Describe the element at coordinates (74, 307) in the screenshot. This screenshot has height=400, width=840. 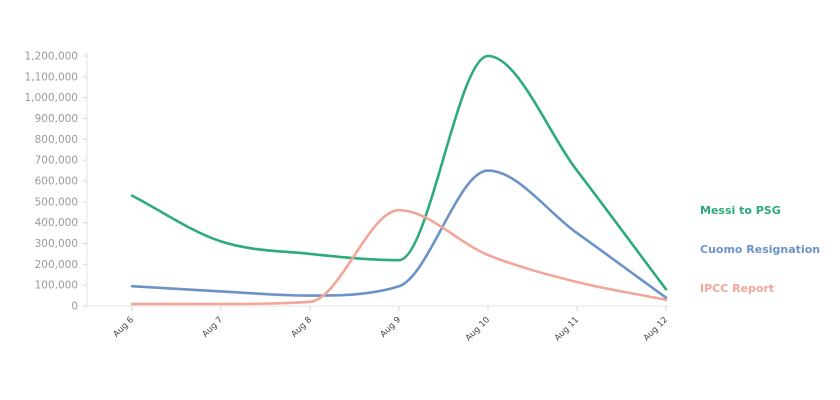
I see `y-tick-label: 0` at that location.